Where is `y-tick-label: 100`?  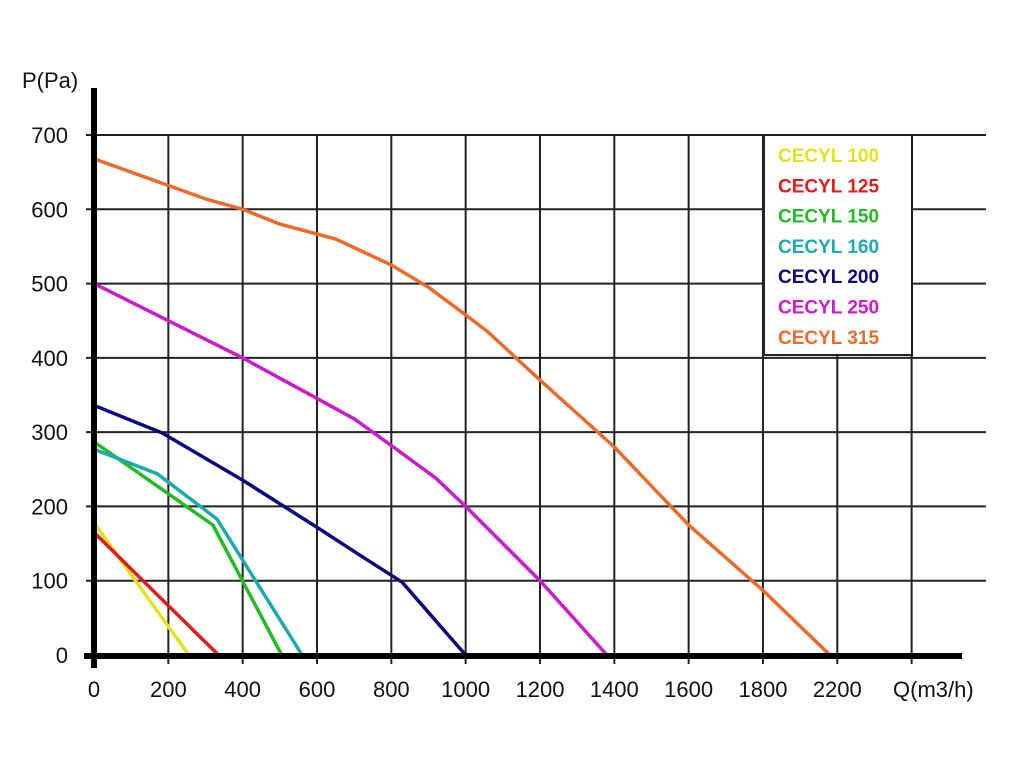
y-tick-label: 100 is located at coordinates (49, 581).